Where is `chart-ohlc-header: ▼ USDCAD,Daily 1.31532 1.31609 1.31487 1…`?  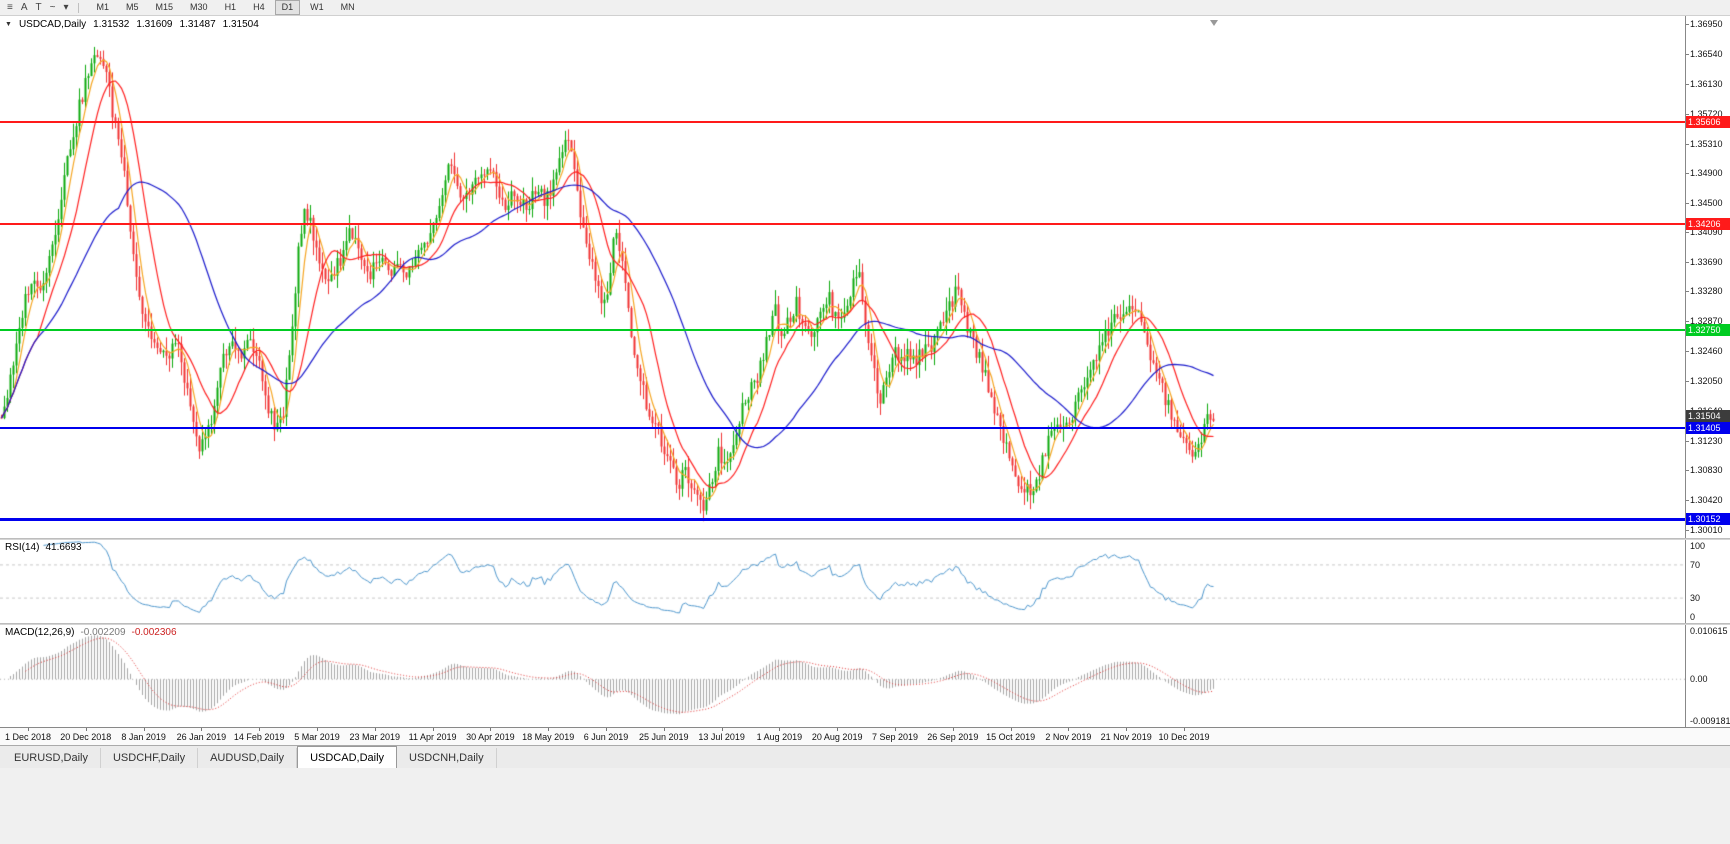
chart-ohlc-header: ▼ USDCAD,Daily 1.31532 1.31609 1.31487 1… is located at coordinates (132, 24).